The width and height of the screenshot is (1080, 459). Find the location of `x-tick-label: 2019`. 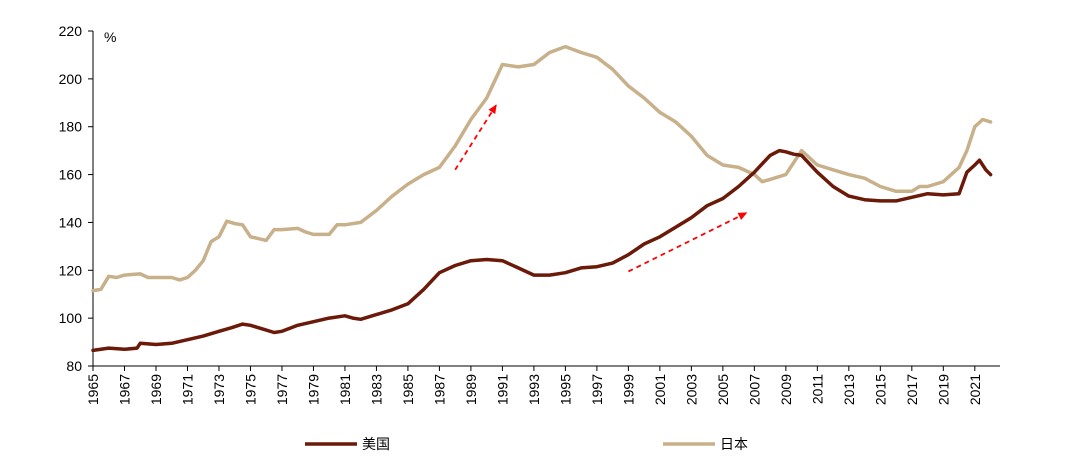

x-tick-label: 2019 is located at coordinates (943, 389).